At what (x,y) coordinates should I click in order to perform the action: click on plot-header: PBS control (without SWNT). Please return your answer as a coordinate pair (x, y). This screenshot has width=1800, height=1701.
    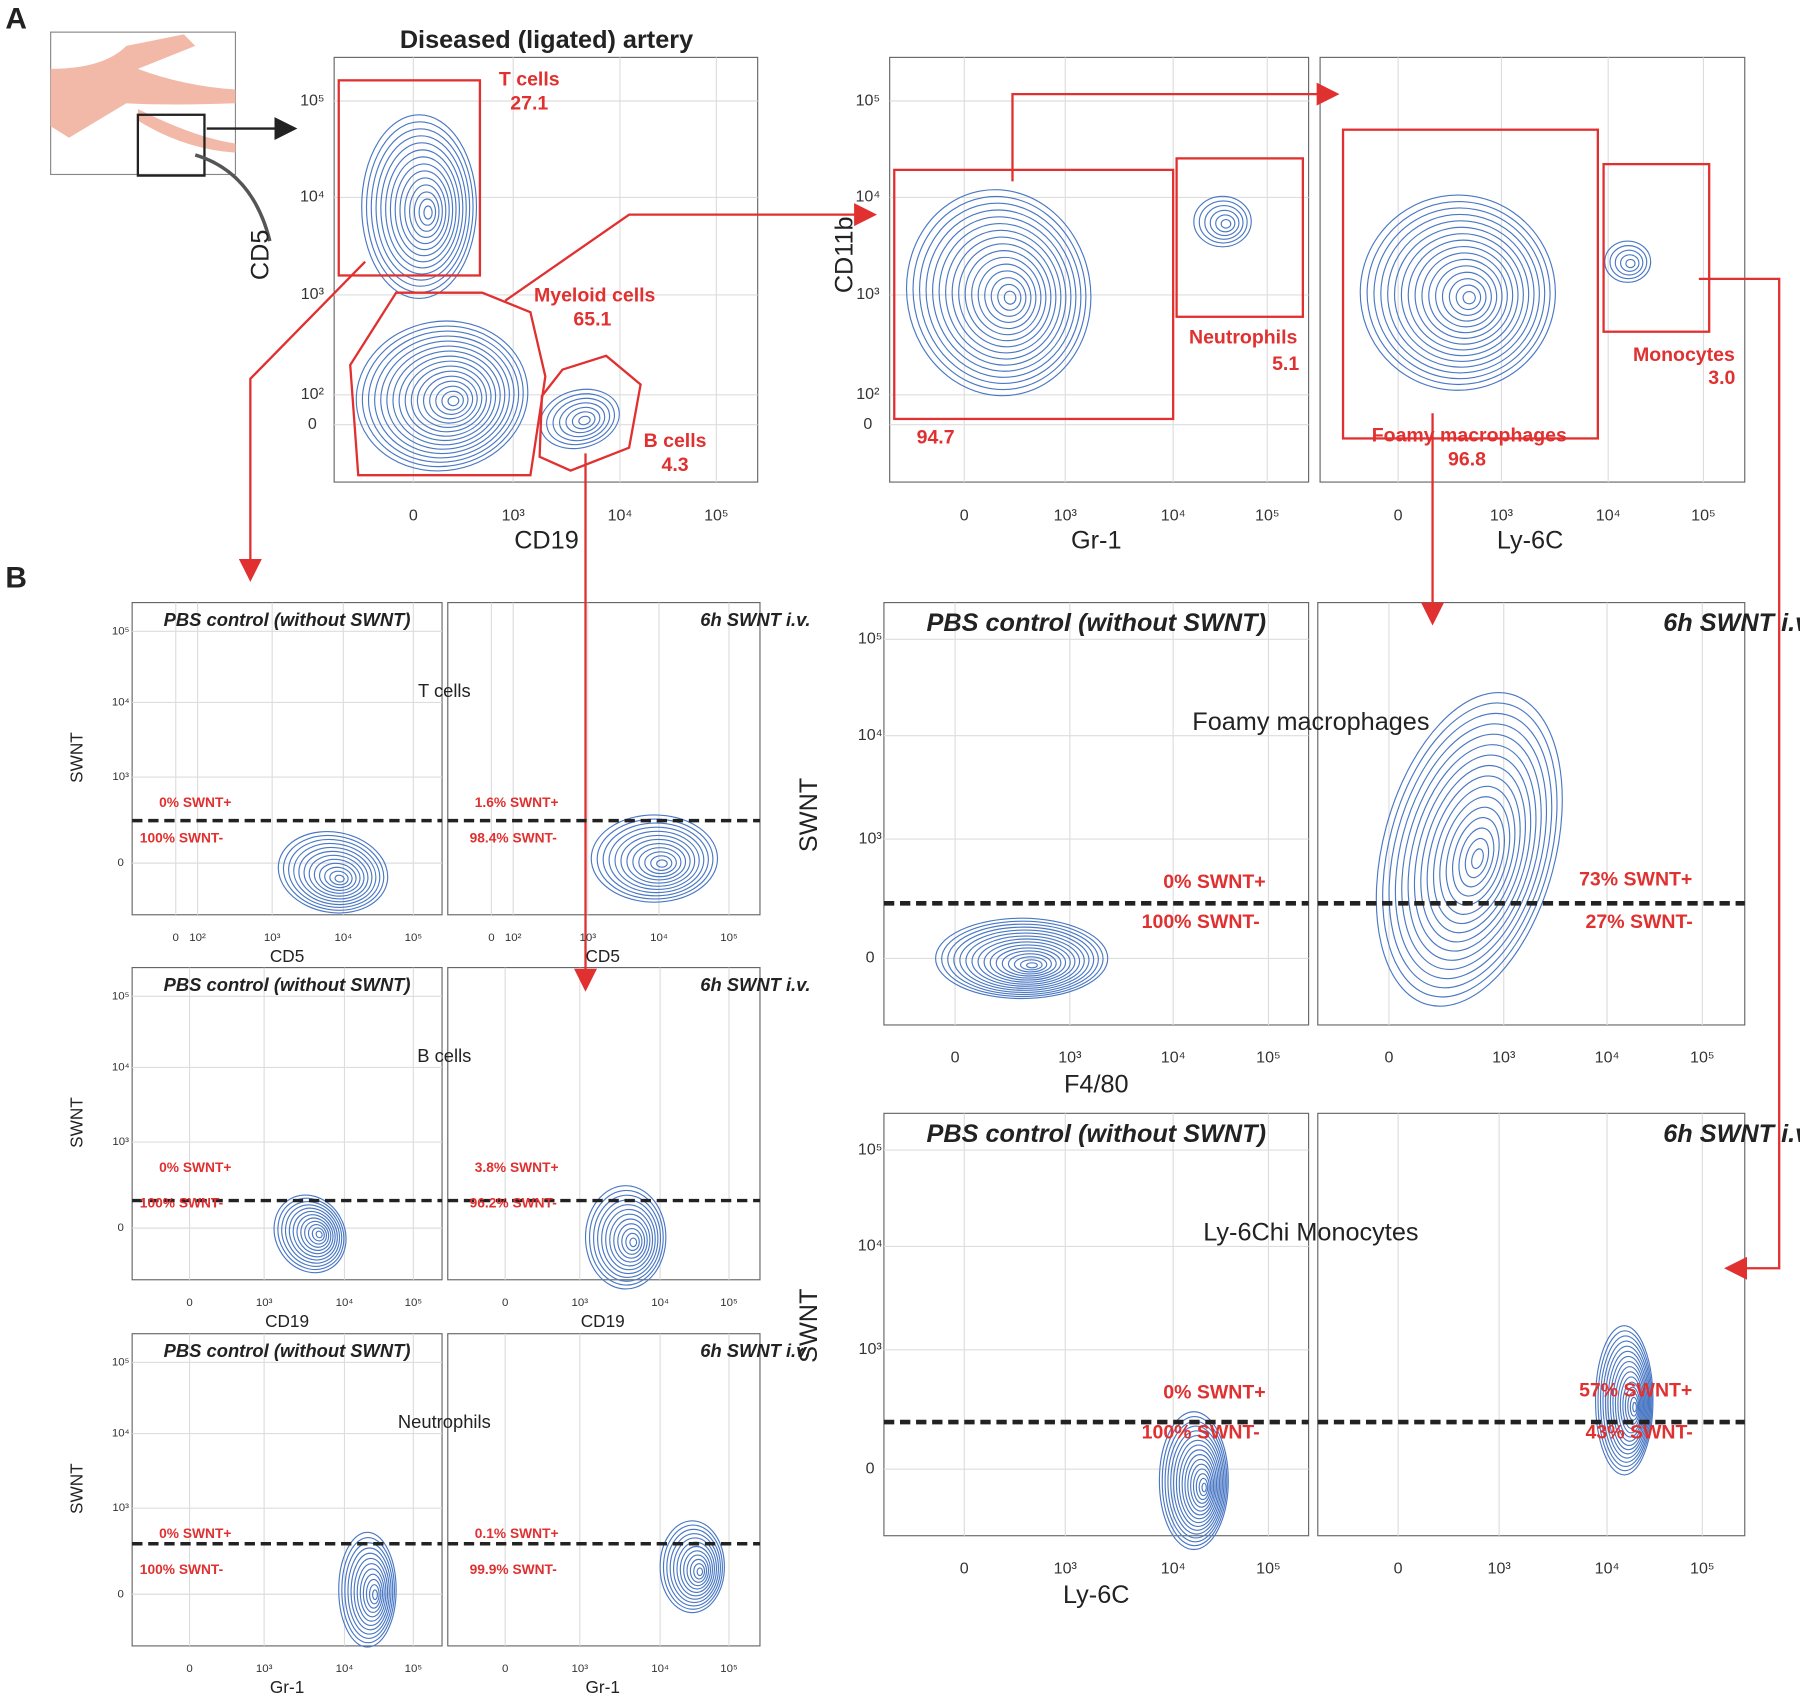
    Looking at the image, I should click on (287, 1350).